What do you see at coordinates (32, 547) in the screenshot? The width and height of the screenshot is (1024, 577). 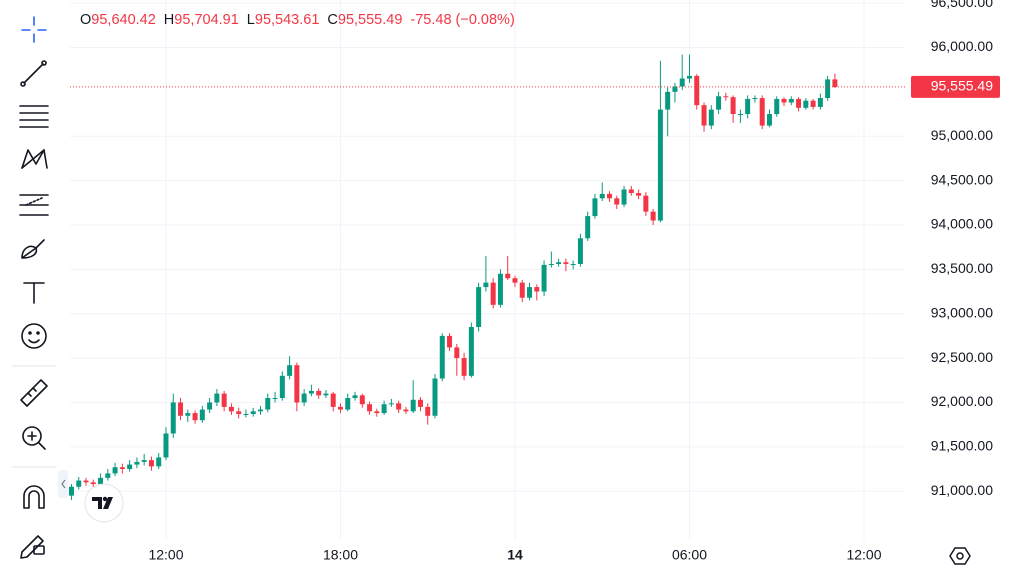 I see `lock-drawings-tool` at bounding box center [32, 547].